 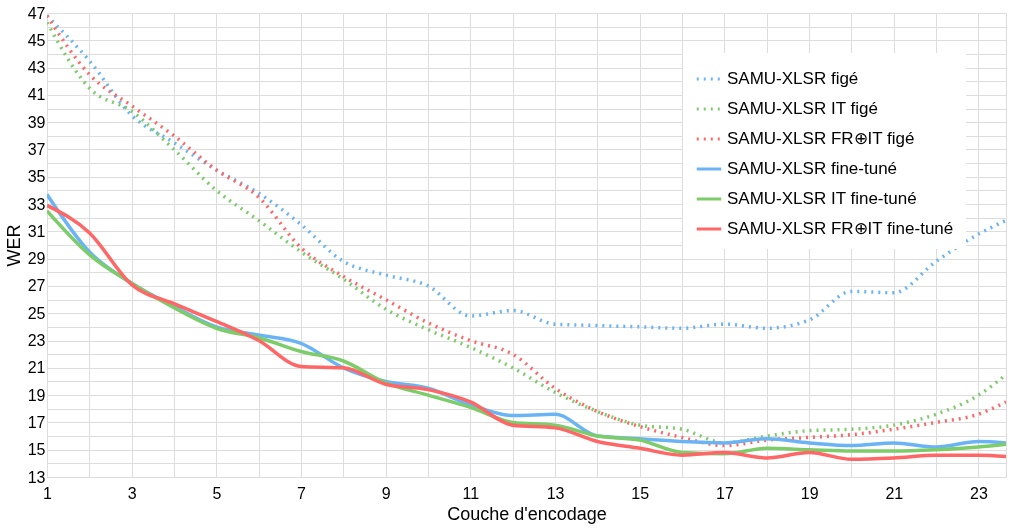 What do you see at coordinates (894, 493) in the screenshot?
I see `x-tick-label: 21` at bounding box center [894, 493].